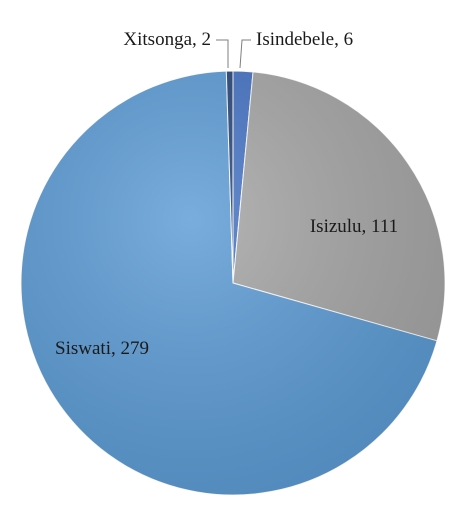  I want to click on leader-line-xitsonga, so click(222, 53).